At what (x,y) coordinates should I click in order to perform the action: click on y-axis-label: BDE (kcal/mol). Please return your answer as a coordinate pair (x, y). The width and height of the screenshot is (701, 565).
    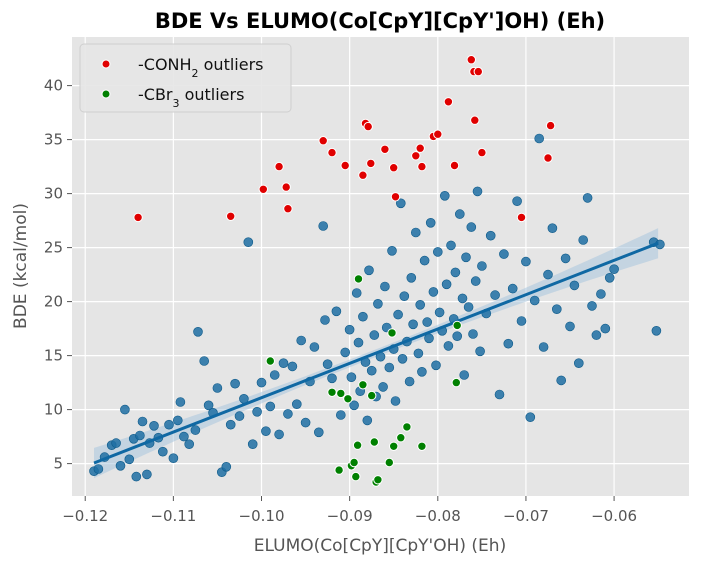
    Looking at the image, I should click on (21, 266).